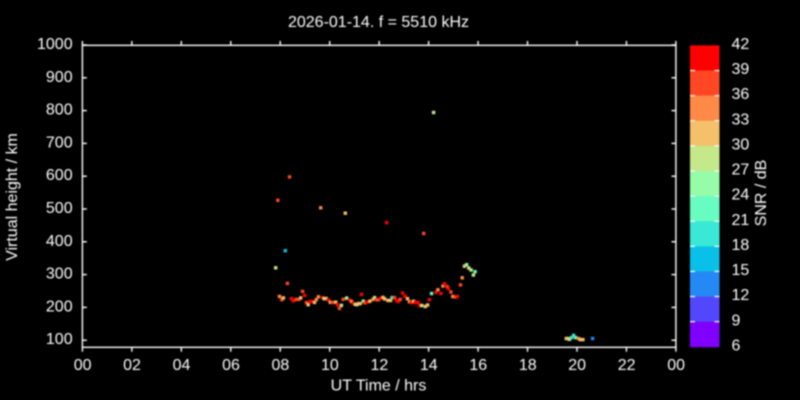  What do you see at coordinates (55, 44) in the screenshot?
I see `svg-text: 1000` at bounding box center [55, 44].